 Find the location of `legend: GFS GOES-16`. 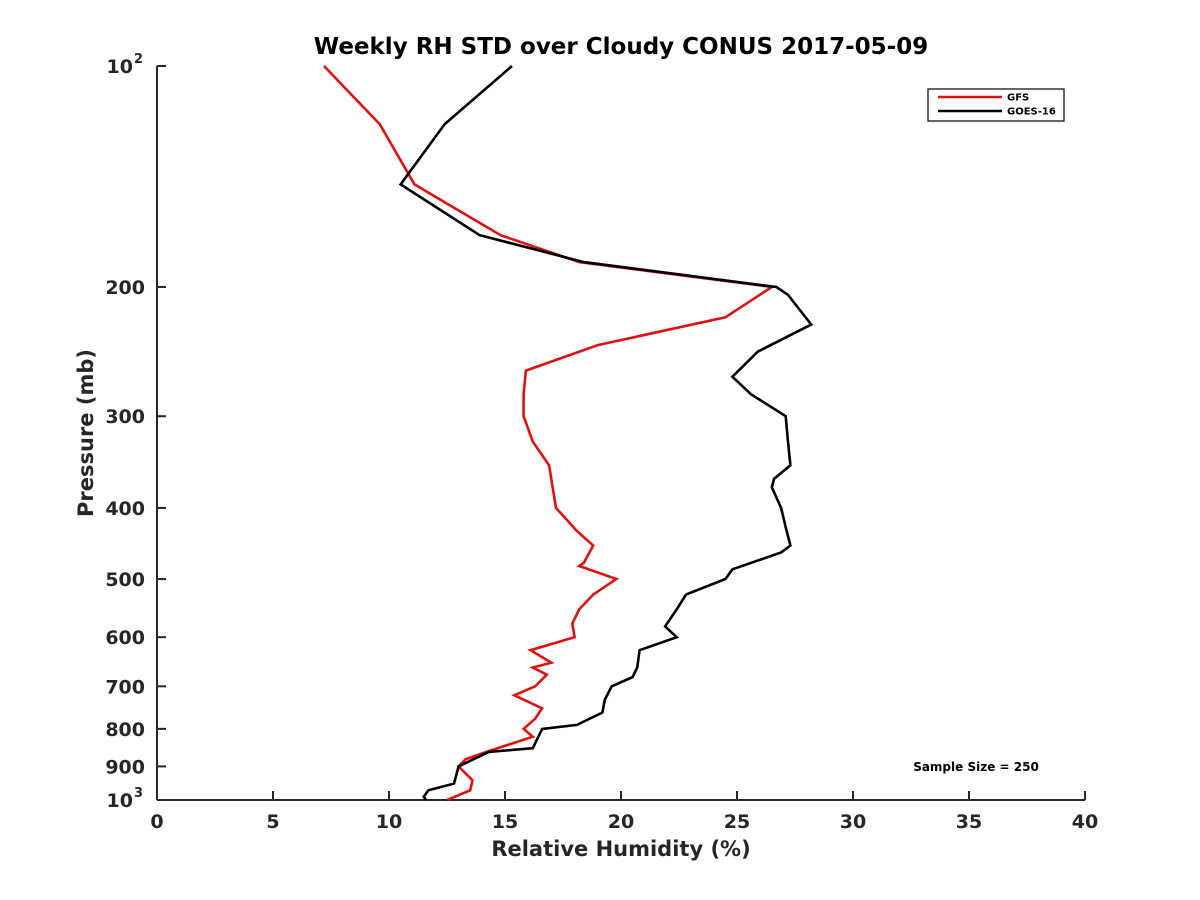

legend: GFS GOES-16 is located at coordinates (996, 105).